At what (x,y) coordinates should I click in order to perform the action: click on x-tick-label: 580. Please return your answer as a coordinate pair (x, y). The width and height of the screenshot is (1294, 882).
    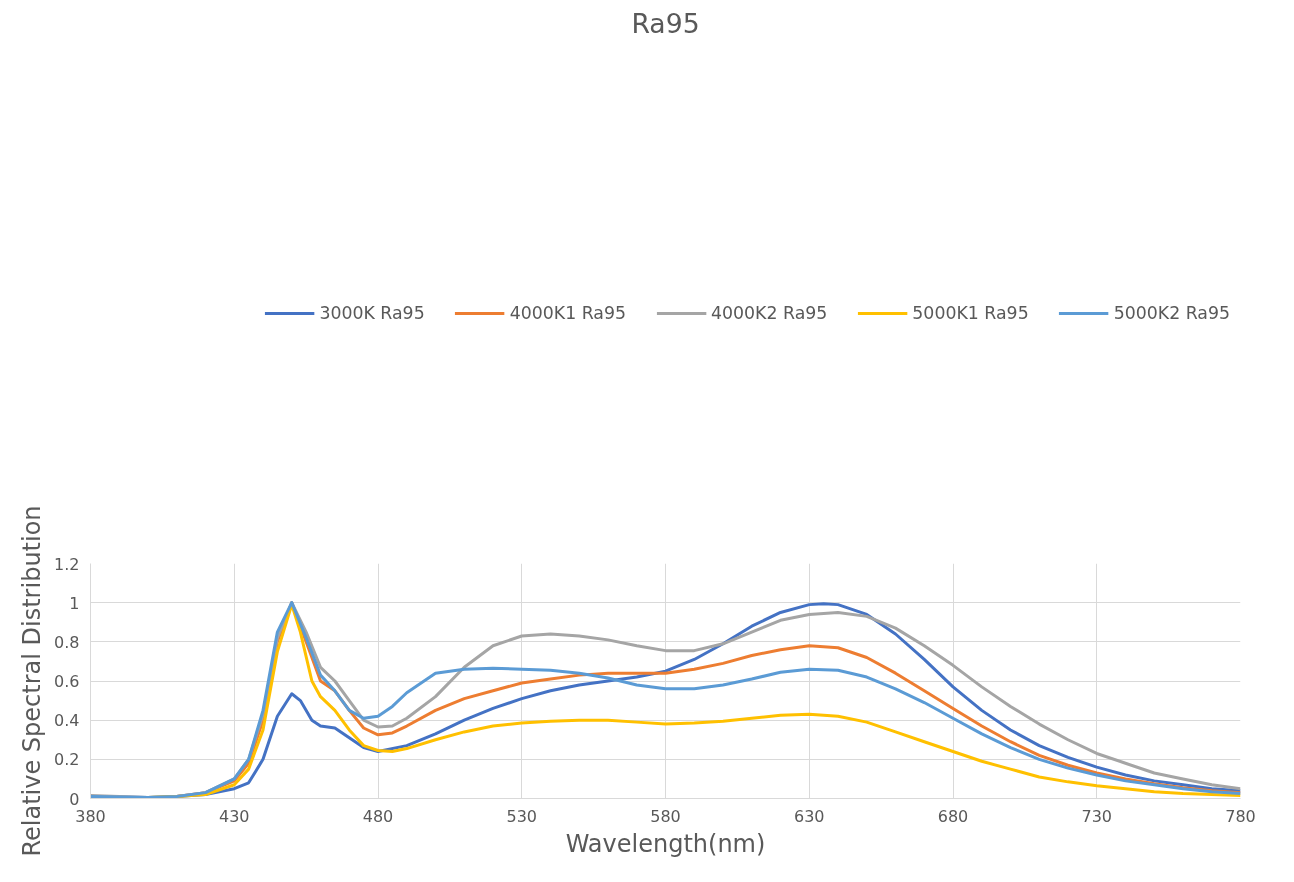
    Looking at the image, I should click on (665, 816).